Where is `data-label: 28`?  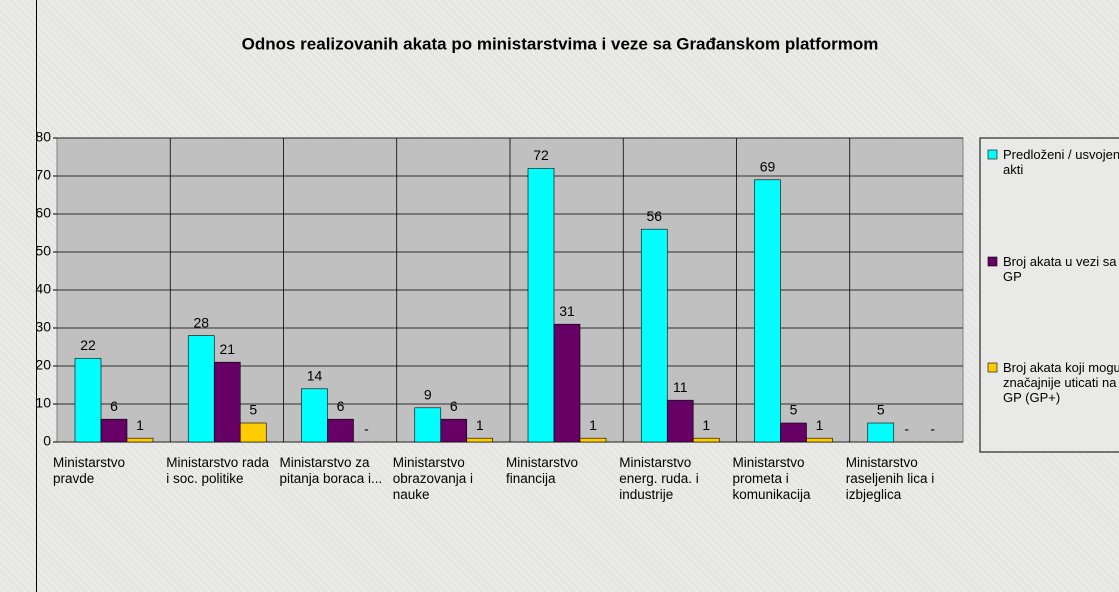 data-label: 28 is located at coordinates (201, 322).